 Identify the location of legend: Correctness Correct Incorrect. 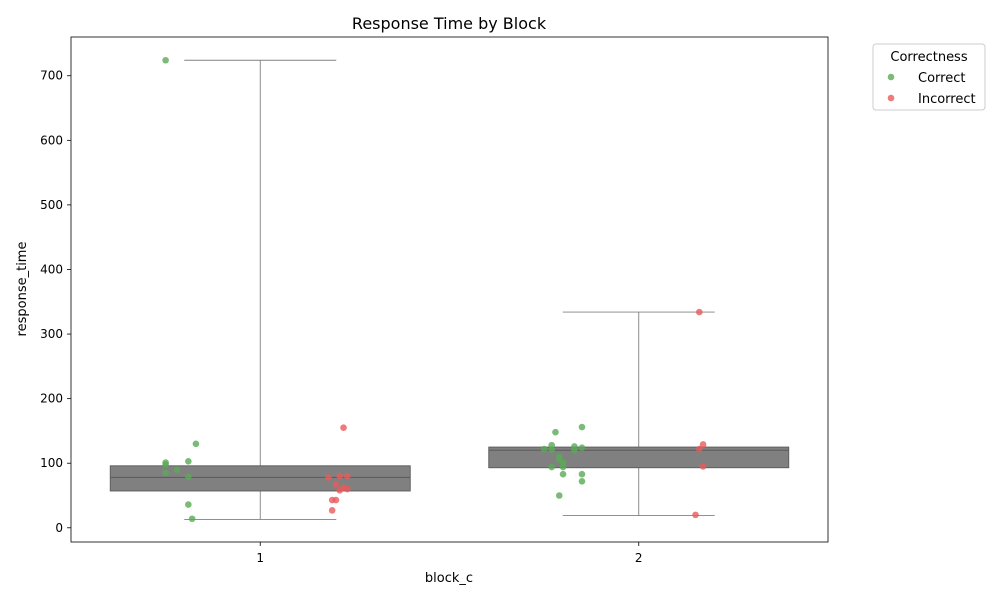
(929, 77).